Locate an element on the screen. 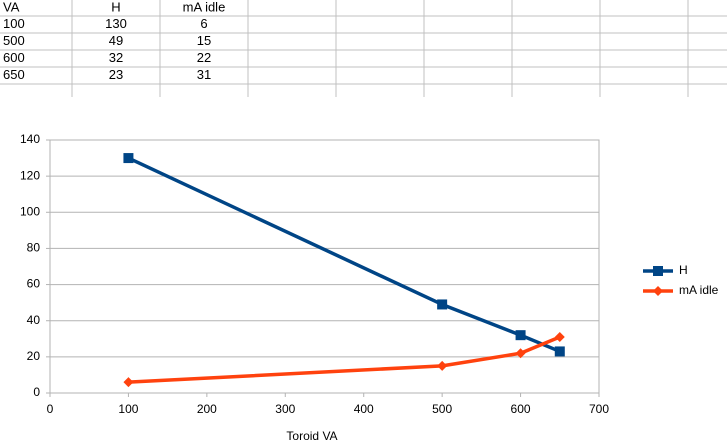  legend-label: mA idle is located at coordinates (699, 290).